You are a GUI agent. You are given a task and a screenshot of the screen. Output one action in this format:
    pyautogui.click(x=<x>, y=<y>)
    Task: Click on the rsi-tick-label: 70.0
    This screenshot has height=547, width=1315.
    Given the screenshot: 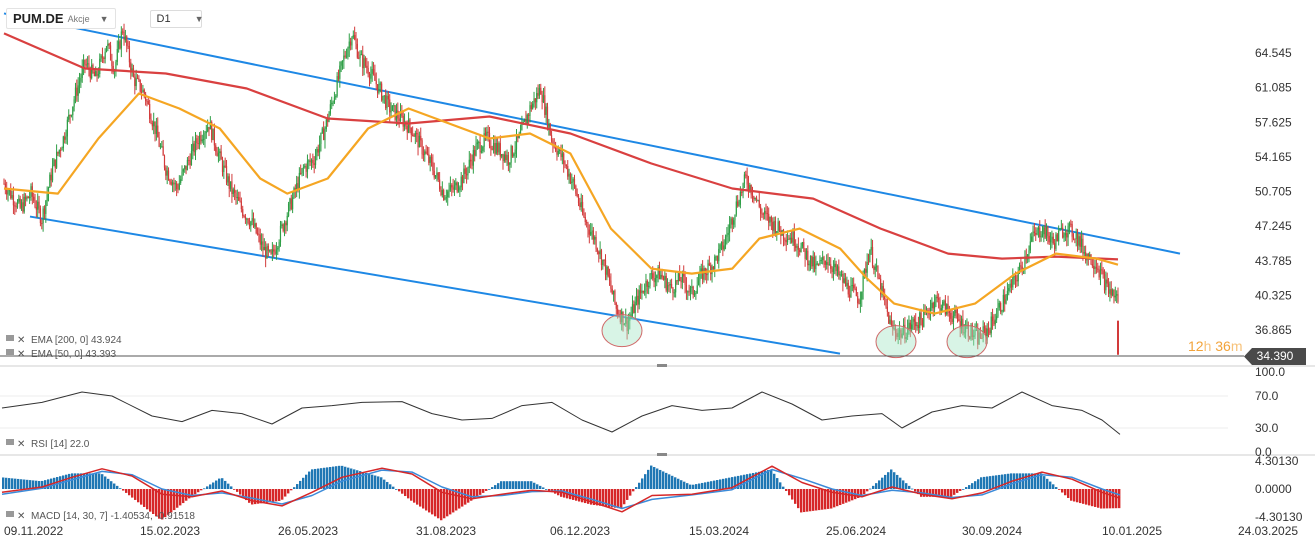 What is the action you would take?
    pyautogui.click(x=1267, y=396)
    